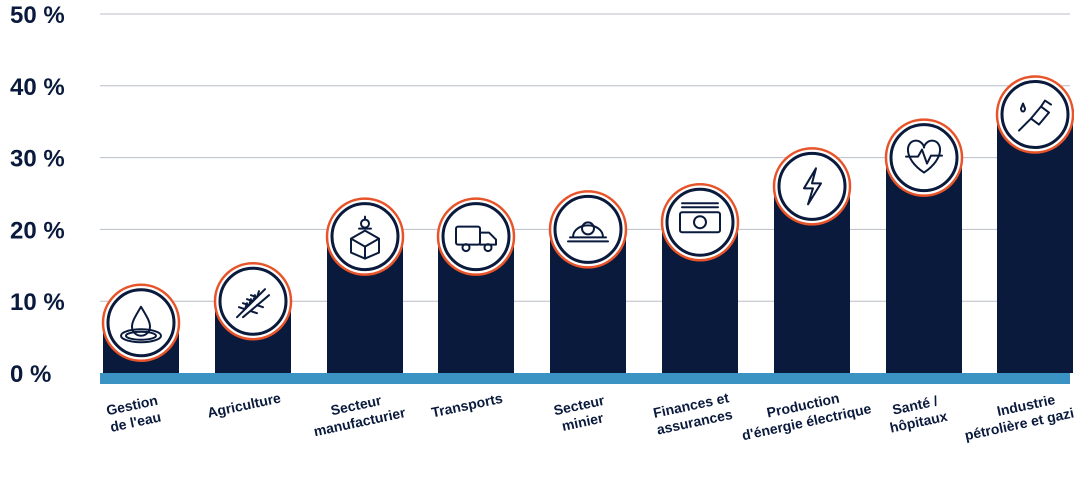 The height and width of the screenshot is (489, 1074). What do you see at coordinates (134, 413) in the screenshot?
I see `x-tick-label: Gestionde l'eau` at bounding box center [134, 413].